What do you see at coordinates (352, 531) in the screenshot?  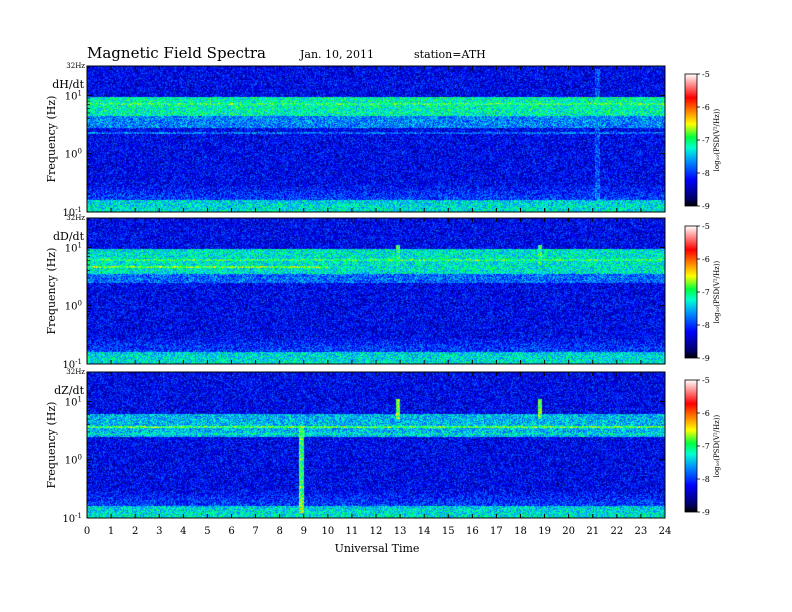 I see `x-tick-label: 11` at bounding box center [352, 531].